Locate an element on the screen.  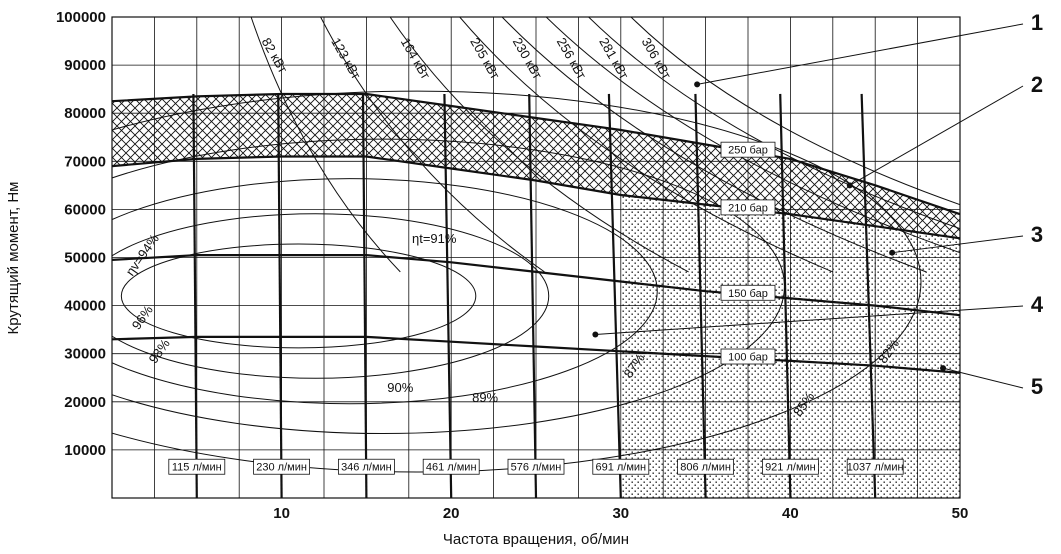
callout-number: 3 is located at coordinates (1037, 234).